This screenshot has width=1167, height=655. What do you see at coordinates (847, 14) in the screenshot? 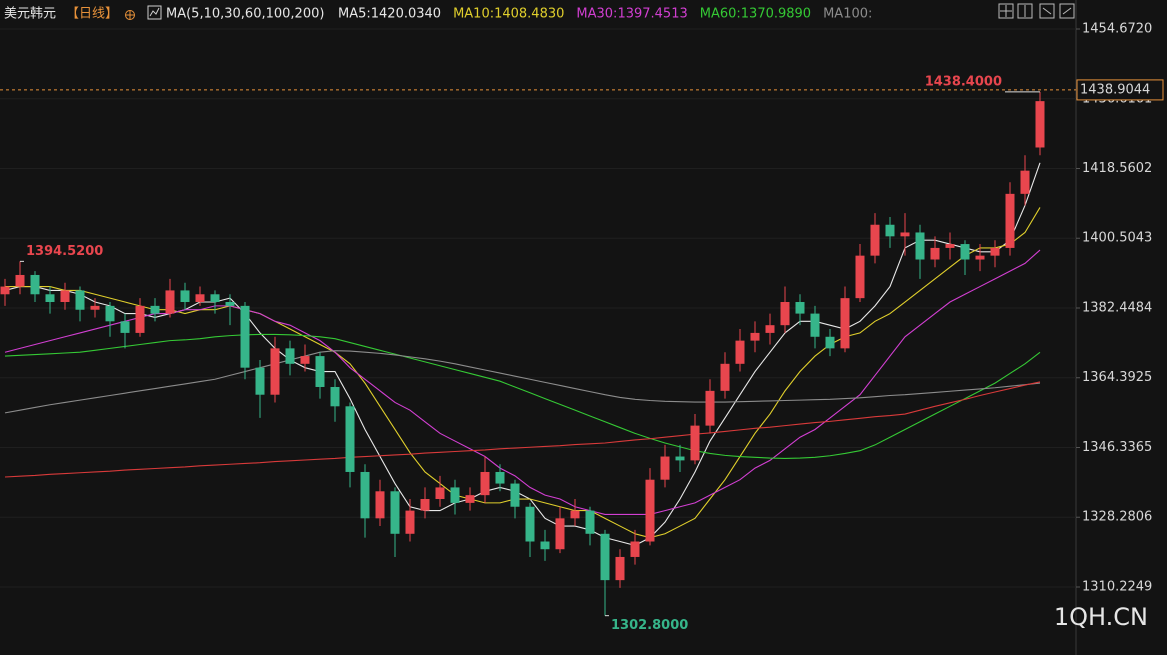
I see `legend-entry: MA100:` at bounding box center [847, 14].